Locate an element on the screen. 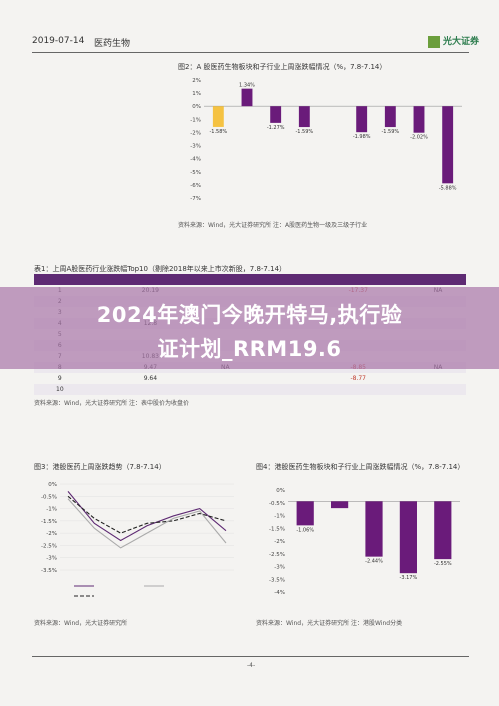 This screenshot has width=499, height=706. bar-data-label: 1.34% is located at coordinates (247, 86).